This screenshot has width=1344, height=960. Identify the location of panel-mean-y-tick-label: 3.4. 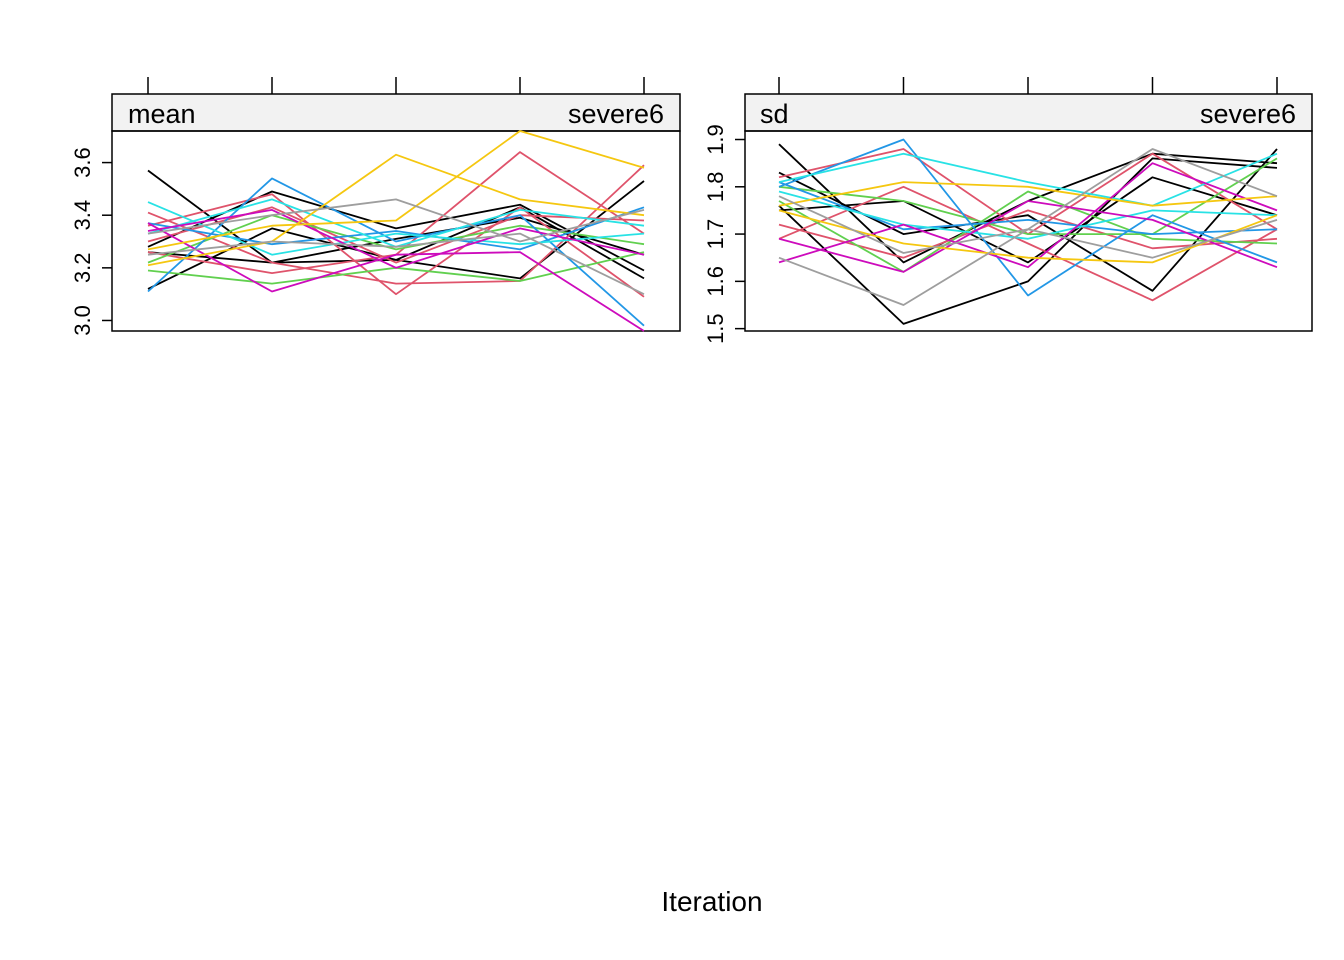
(82, 215).